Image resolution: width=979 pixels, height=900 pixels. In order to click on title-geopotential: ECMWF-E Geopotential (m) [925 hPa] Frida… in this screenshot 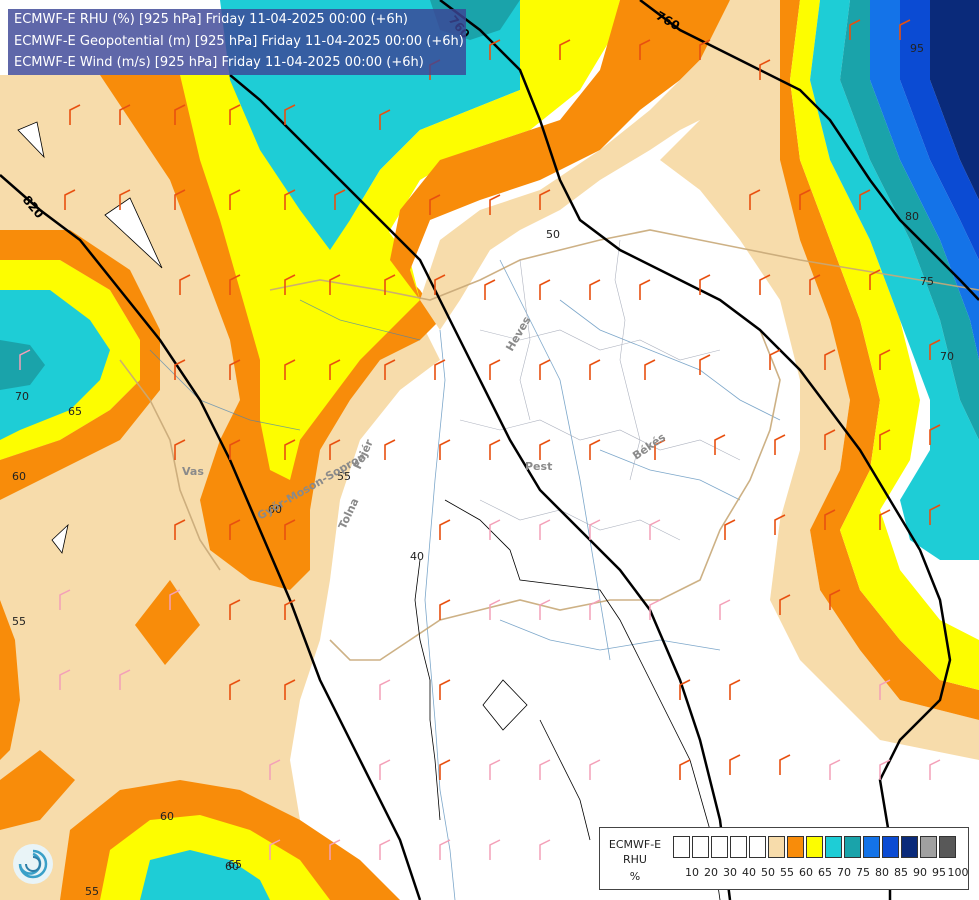, I will do `click(239, 41)`.